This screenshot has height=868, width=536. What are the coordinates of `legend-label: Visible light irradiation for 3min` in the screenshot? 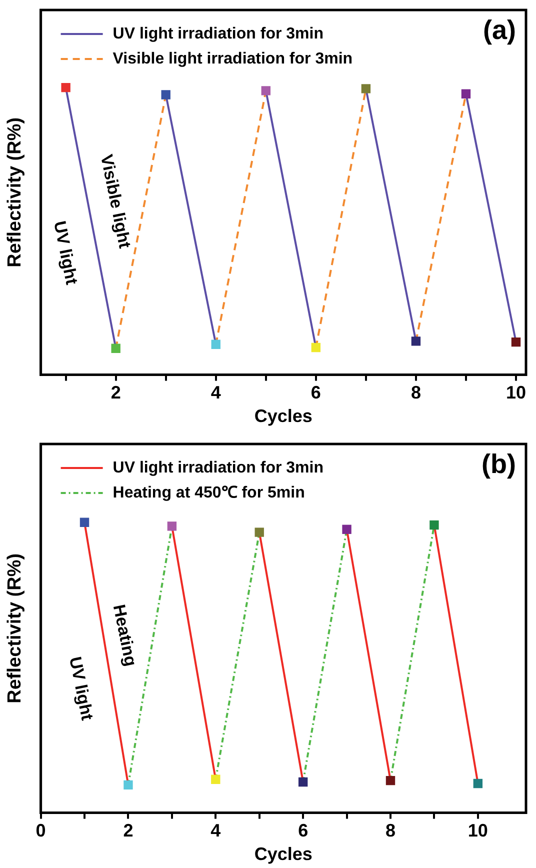 It's located at (232, 59).